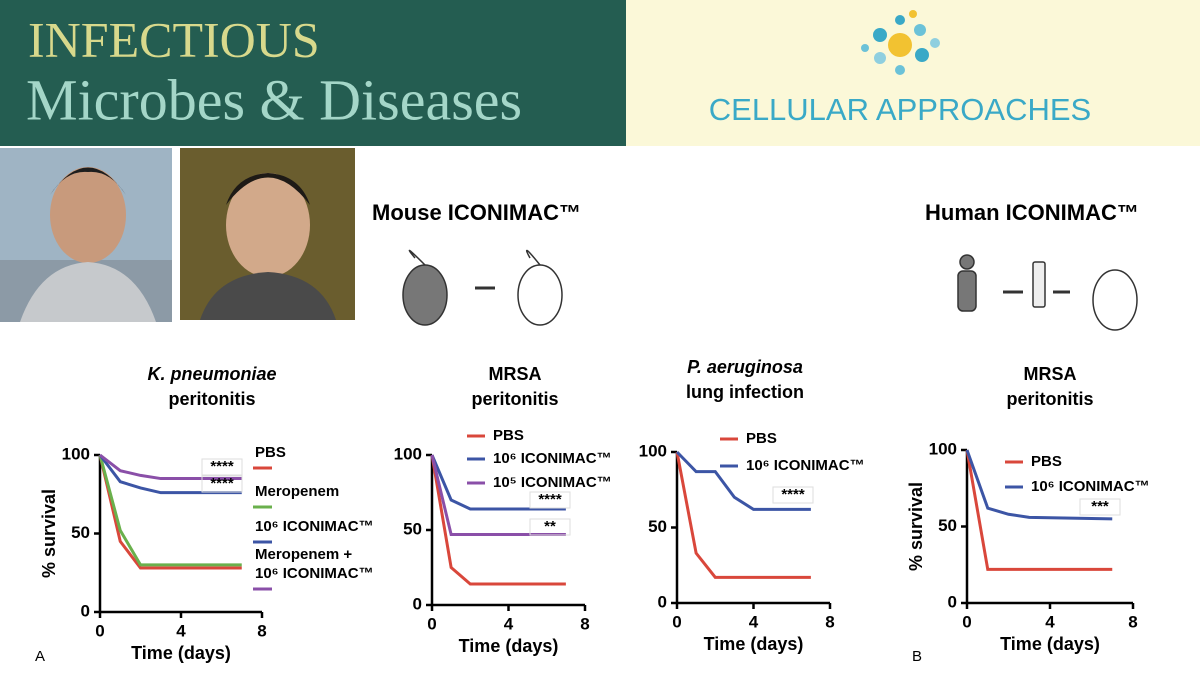 The image size is (1200, 680). Describe the element at coordinates (314, 573) in the screenshot. I see `legend-label-line: 10⁶ ICONIMAC™` at that location.